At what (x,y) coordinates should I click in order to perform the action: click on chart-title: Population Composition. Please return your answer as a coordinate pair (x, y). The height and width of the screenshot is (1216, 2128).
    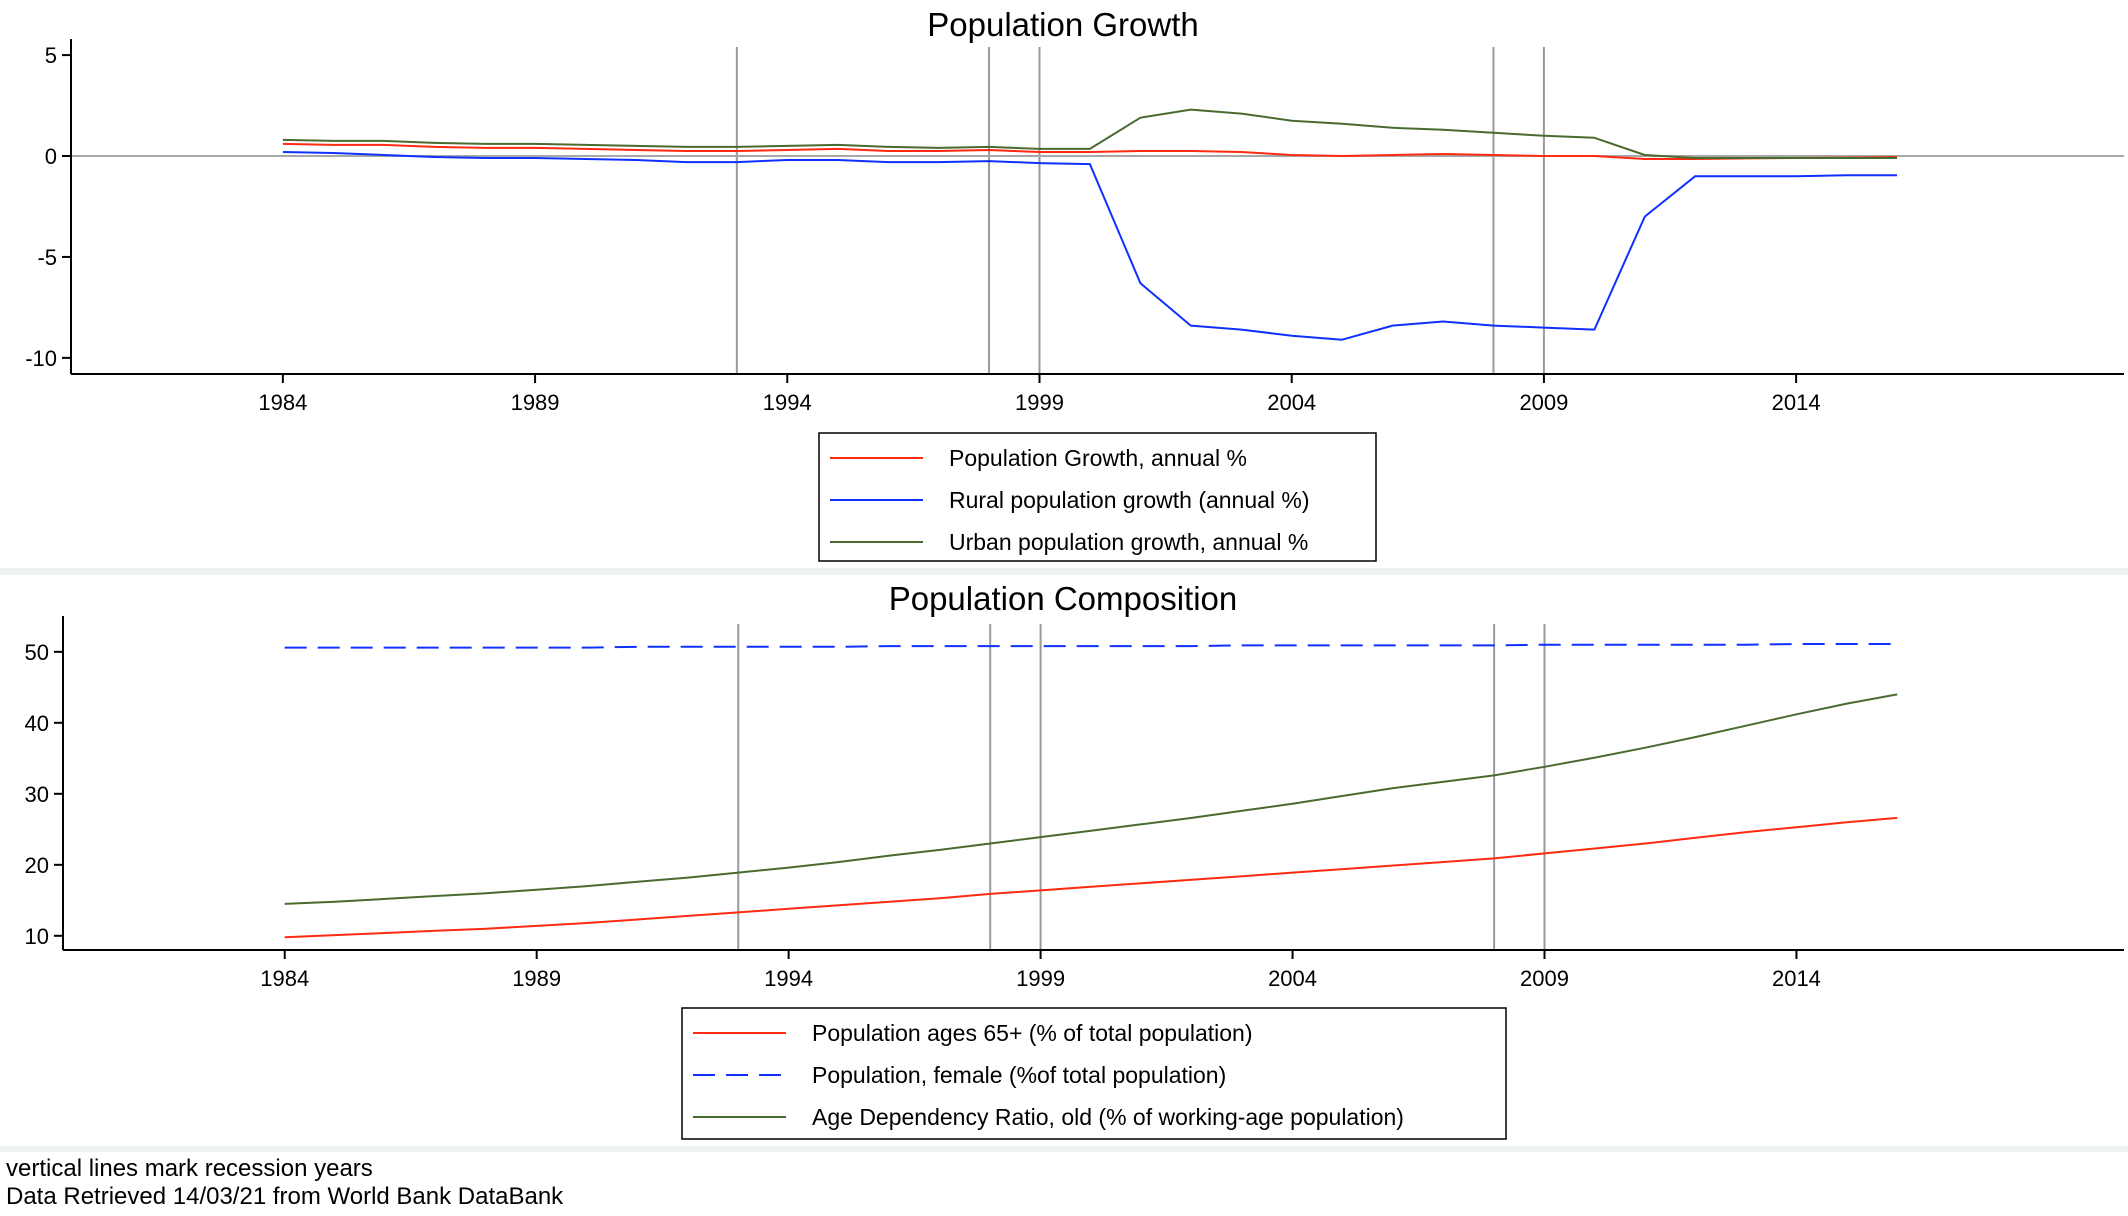
    Looking at the image, I should click on (1063, 598).